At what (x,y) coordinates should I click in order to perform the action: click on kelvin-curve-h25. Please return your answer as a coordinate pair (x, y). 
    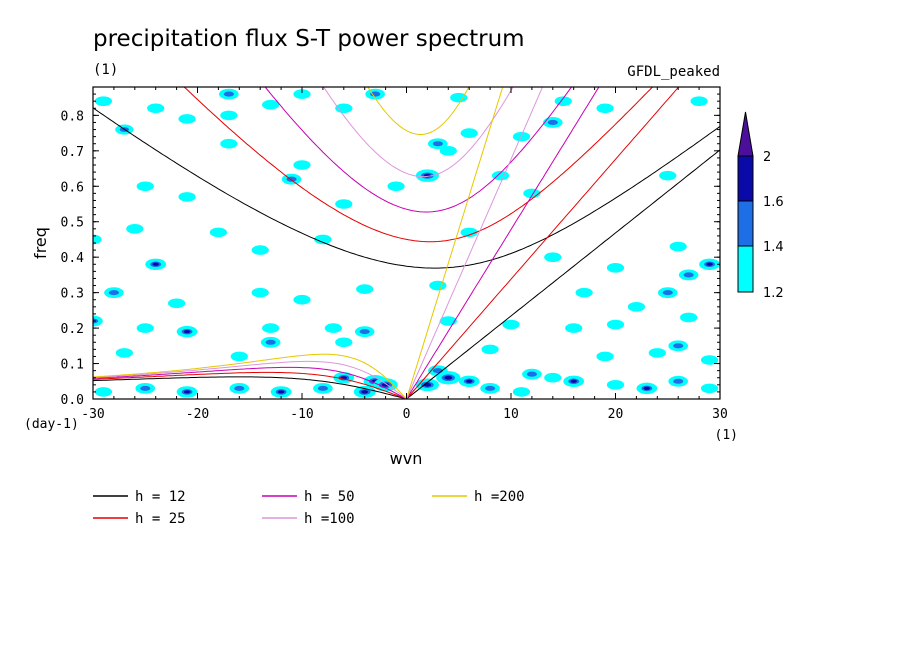
    Looking at the image, I should click on (543, 243).